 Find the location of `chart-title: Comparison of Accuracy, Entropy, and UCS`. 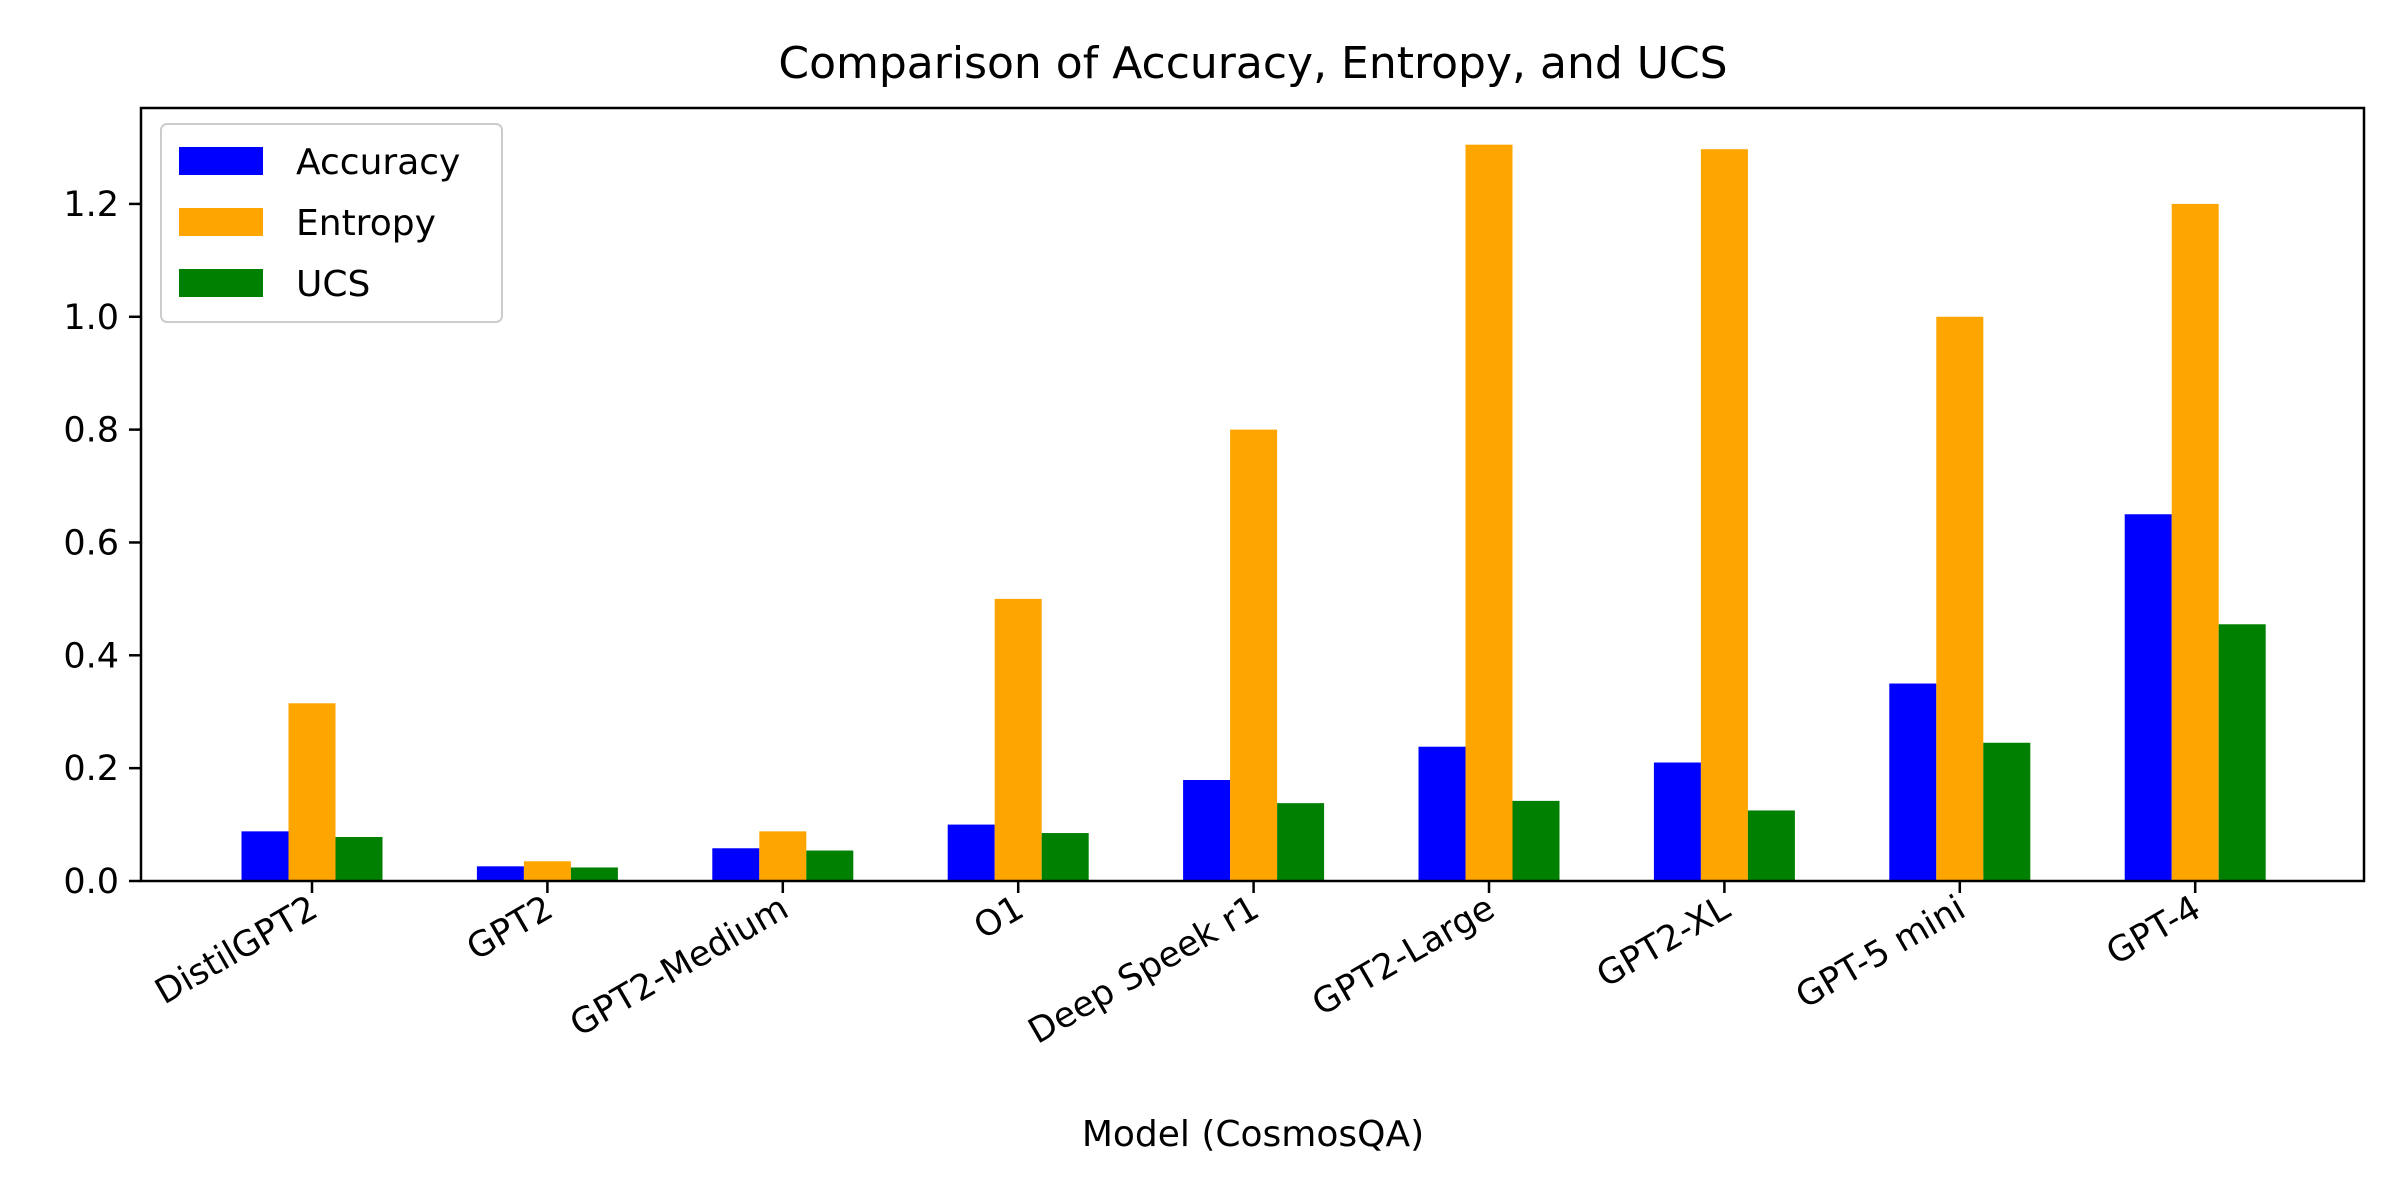

chart-title: Comparison of Accuracy, Entropy, and UCS is located at coordinates (1252, 63).